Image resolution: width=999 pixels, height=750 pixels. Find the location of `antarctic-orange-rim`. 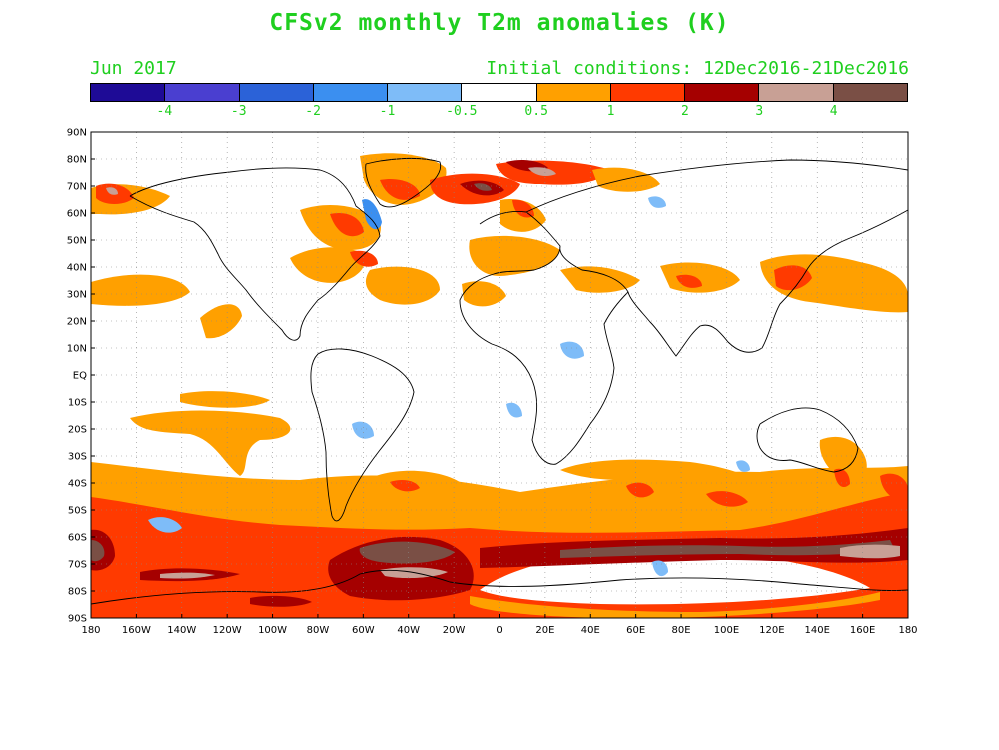

antarctic-orange-rim is located at coordinates (675, 605).